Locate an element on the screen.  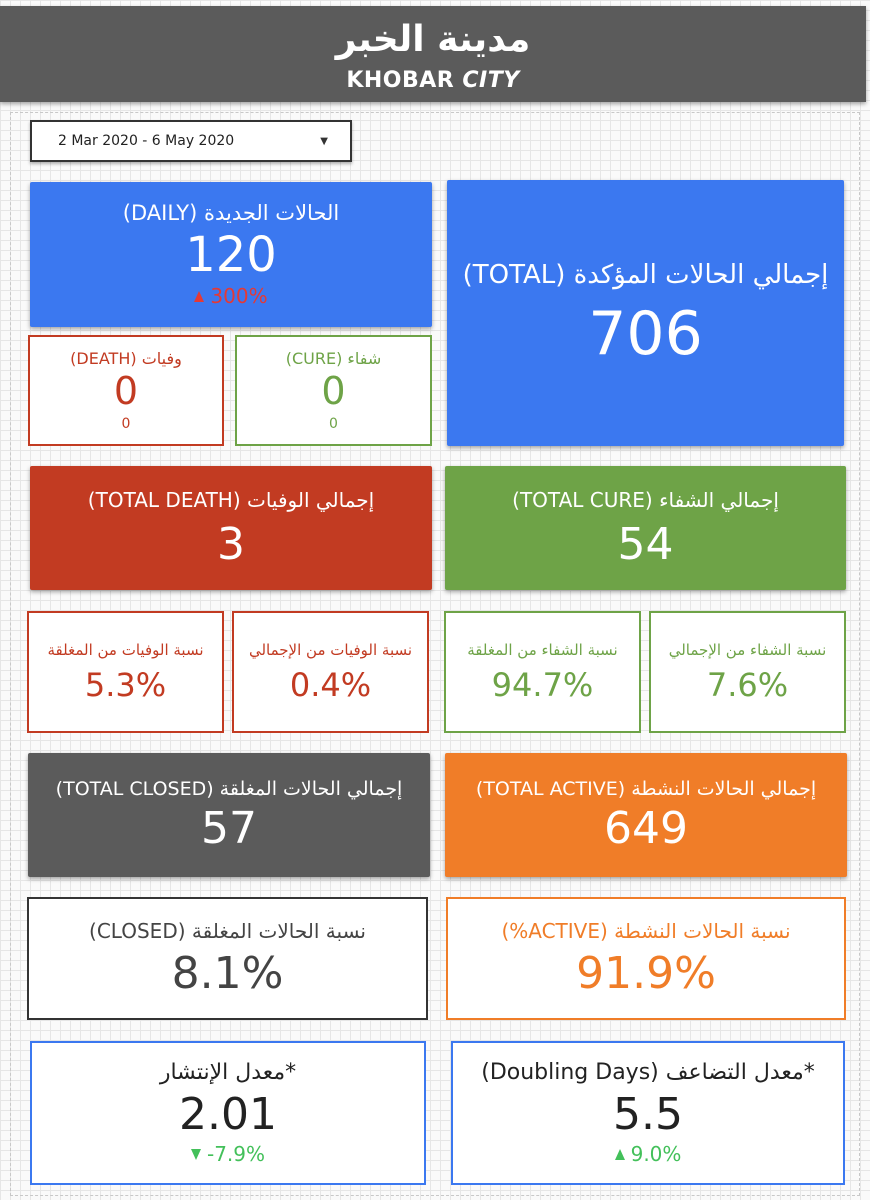
daily-new-cases-card: الحالات الجديدة (DAILY) 120 300% is located at coordinates (231, 254).